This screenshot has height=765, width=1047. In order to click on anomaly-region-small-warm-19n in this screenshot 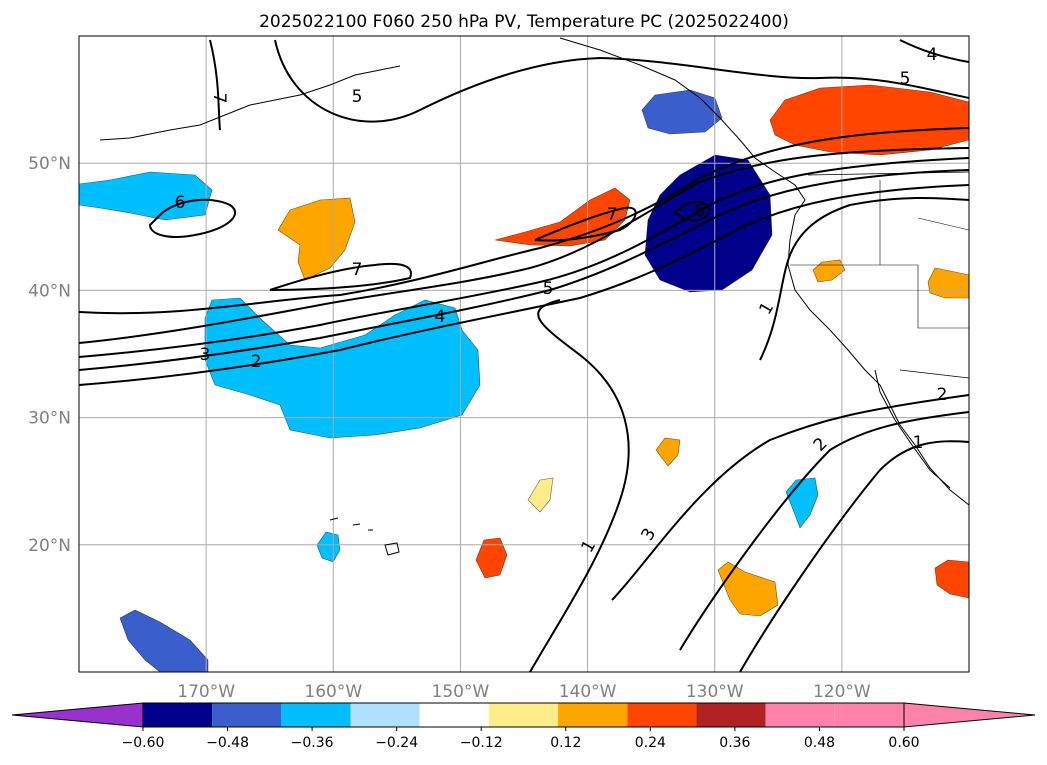, I will do `click(491, 558)`.